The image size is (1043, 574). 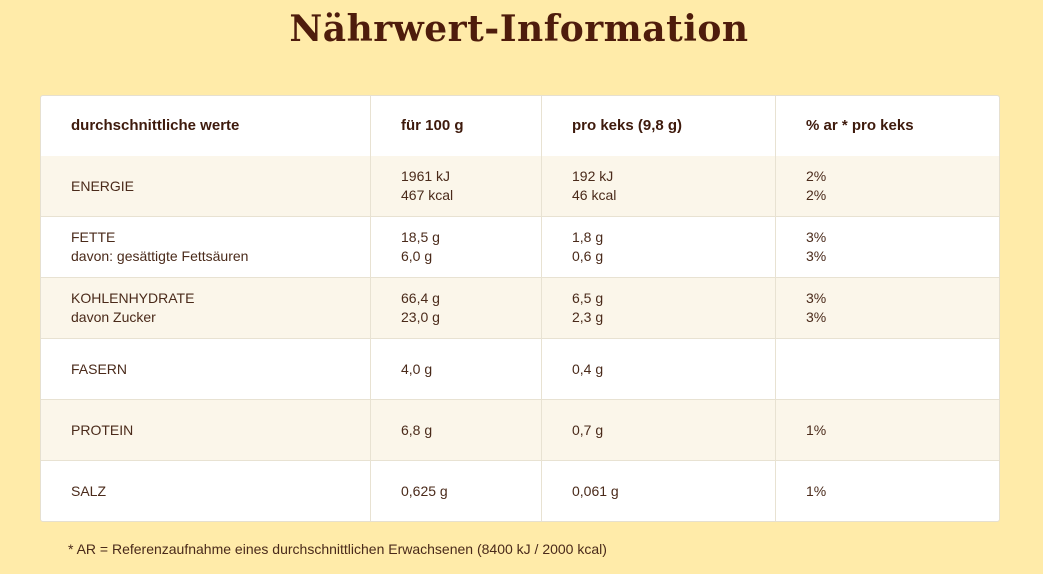 I want to click on per-keks-cell: 0,7 g, so click(x=658, y=430).